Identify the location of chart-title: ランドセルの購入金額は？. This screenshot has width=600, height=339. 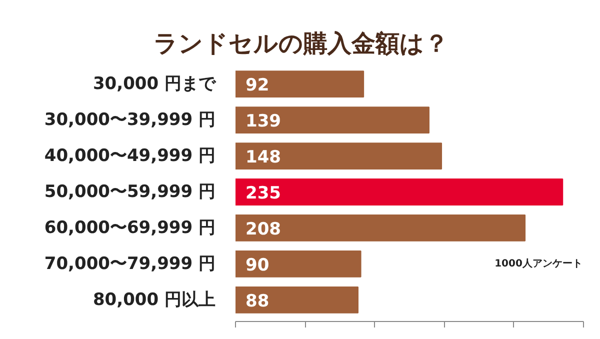
(301, 44).